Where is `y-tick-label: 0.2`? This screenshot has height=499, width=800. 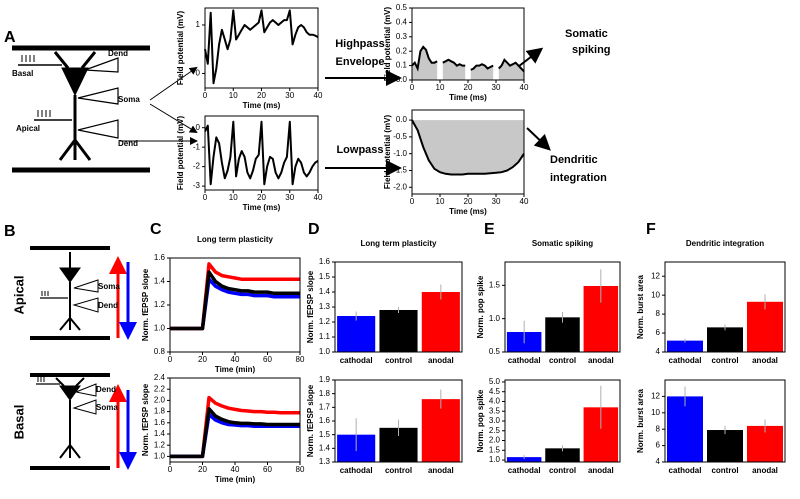 y-tick-label: 0.2 is located at coordinates (402, 50).